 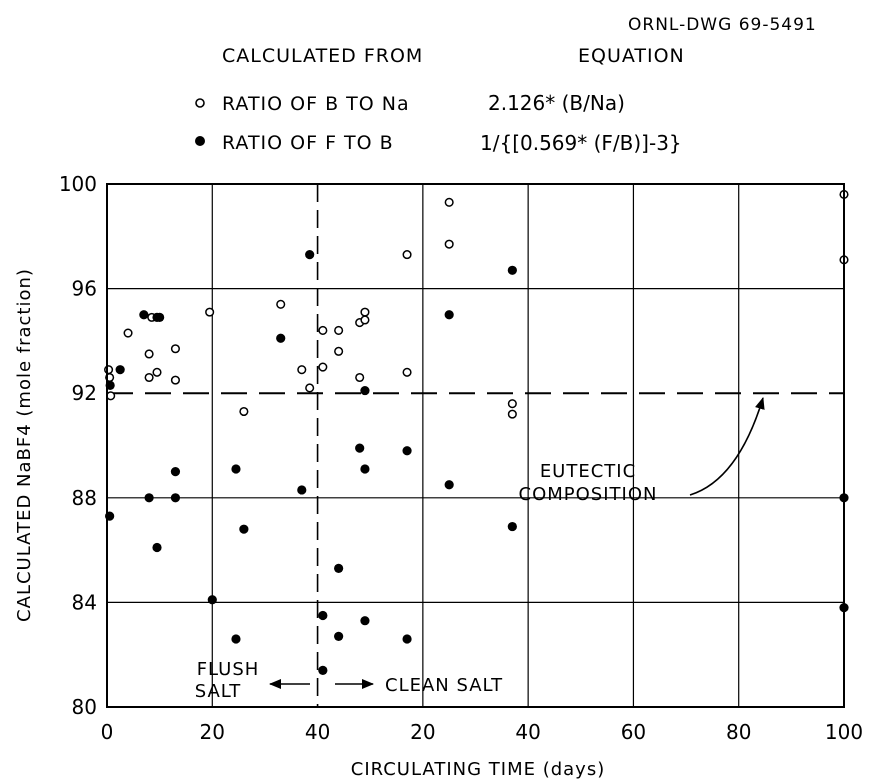 I want to click on x-axis-title: CIRCULATING TIME (days), so click(x=478, y=769).